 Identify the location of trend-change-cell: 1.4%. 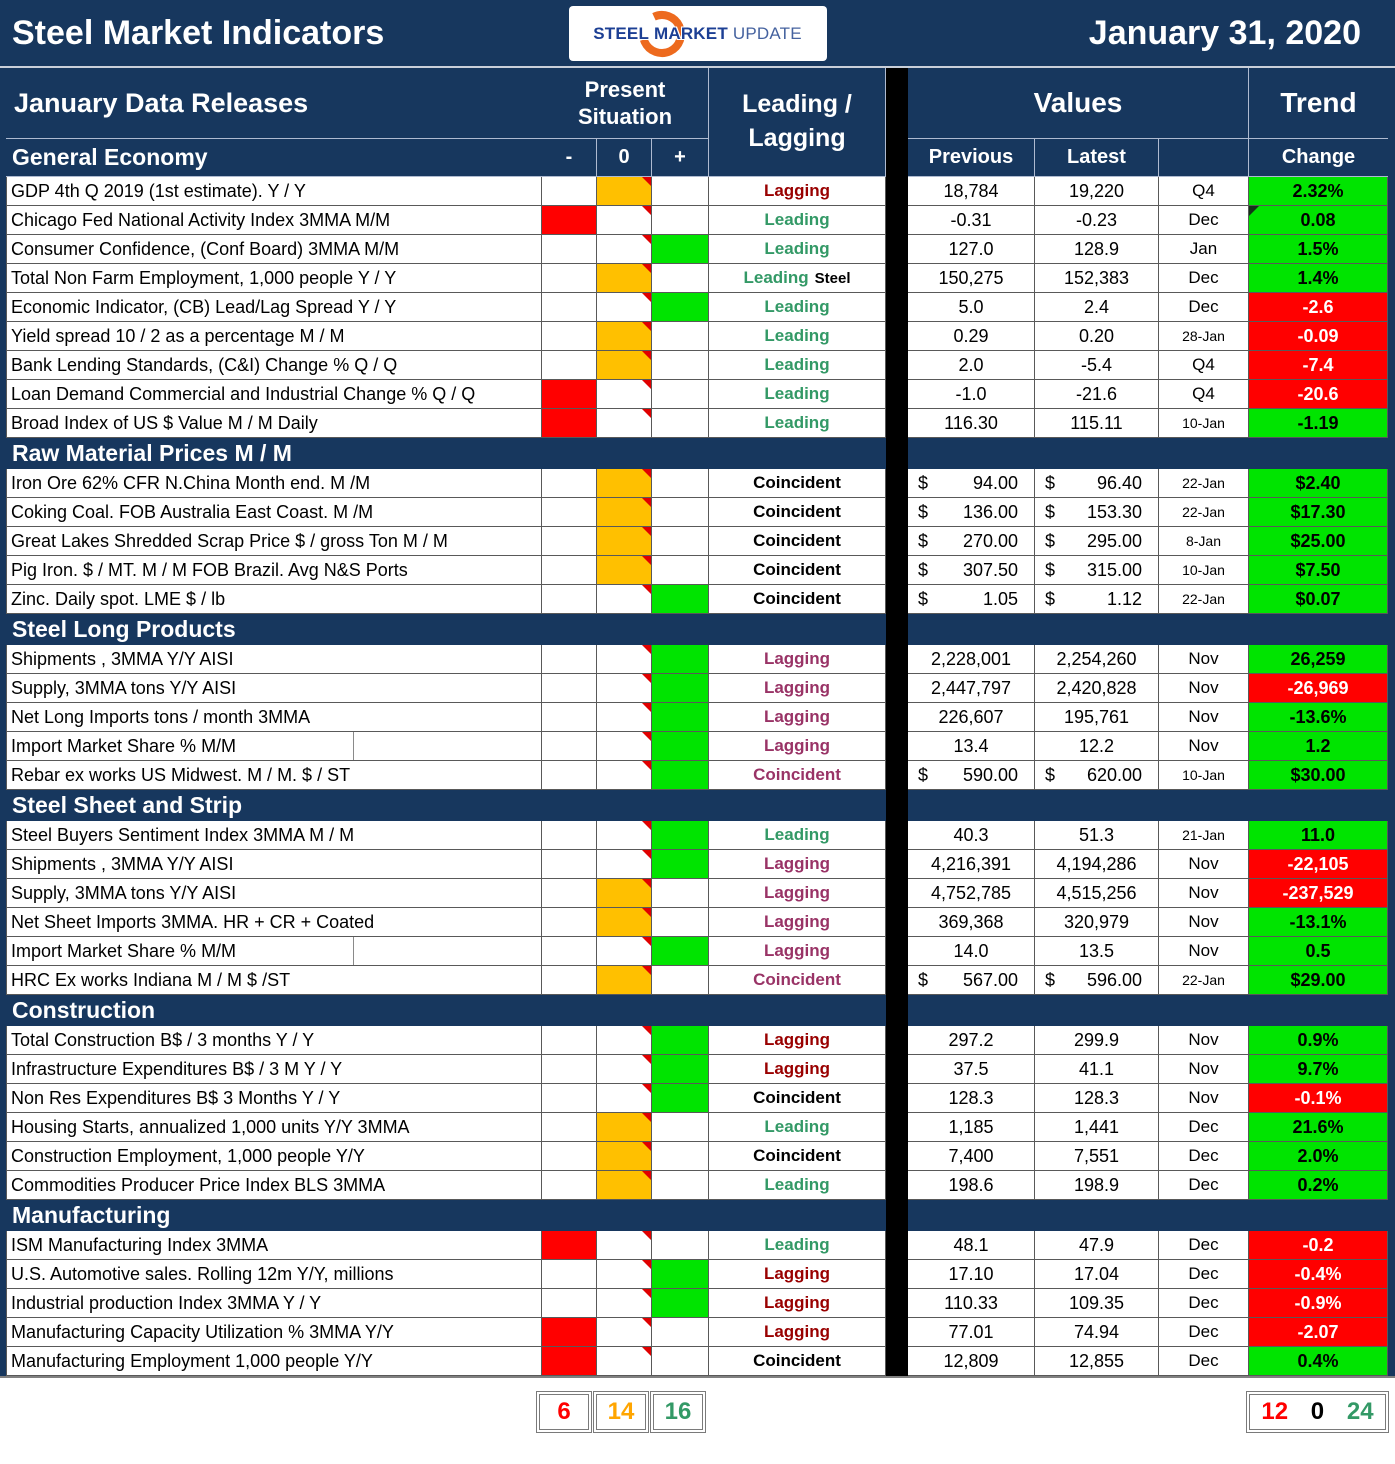
(1318, 278).